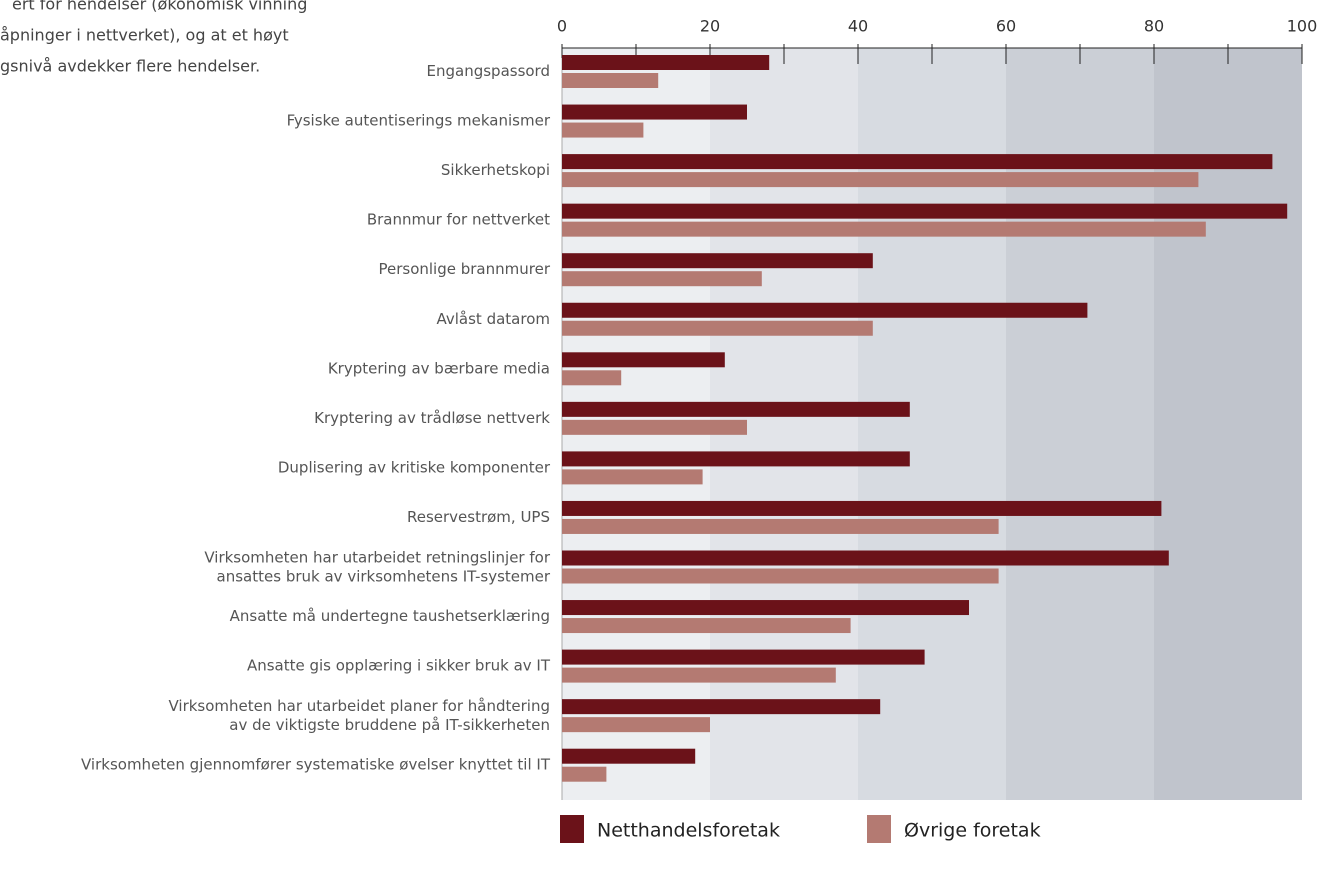 This screenshot has height=870, width=1322. Describe the element at coordinates (458, 220) in the screenshot. I see `category-label: Brannmur for nettverket` at that location.